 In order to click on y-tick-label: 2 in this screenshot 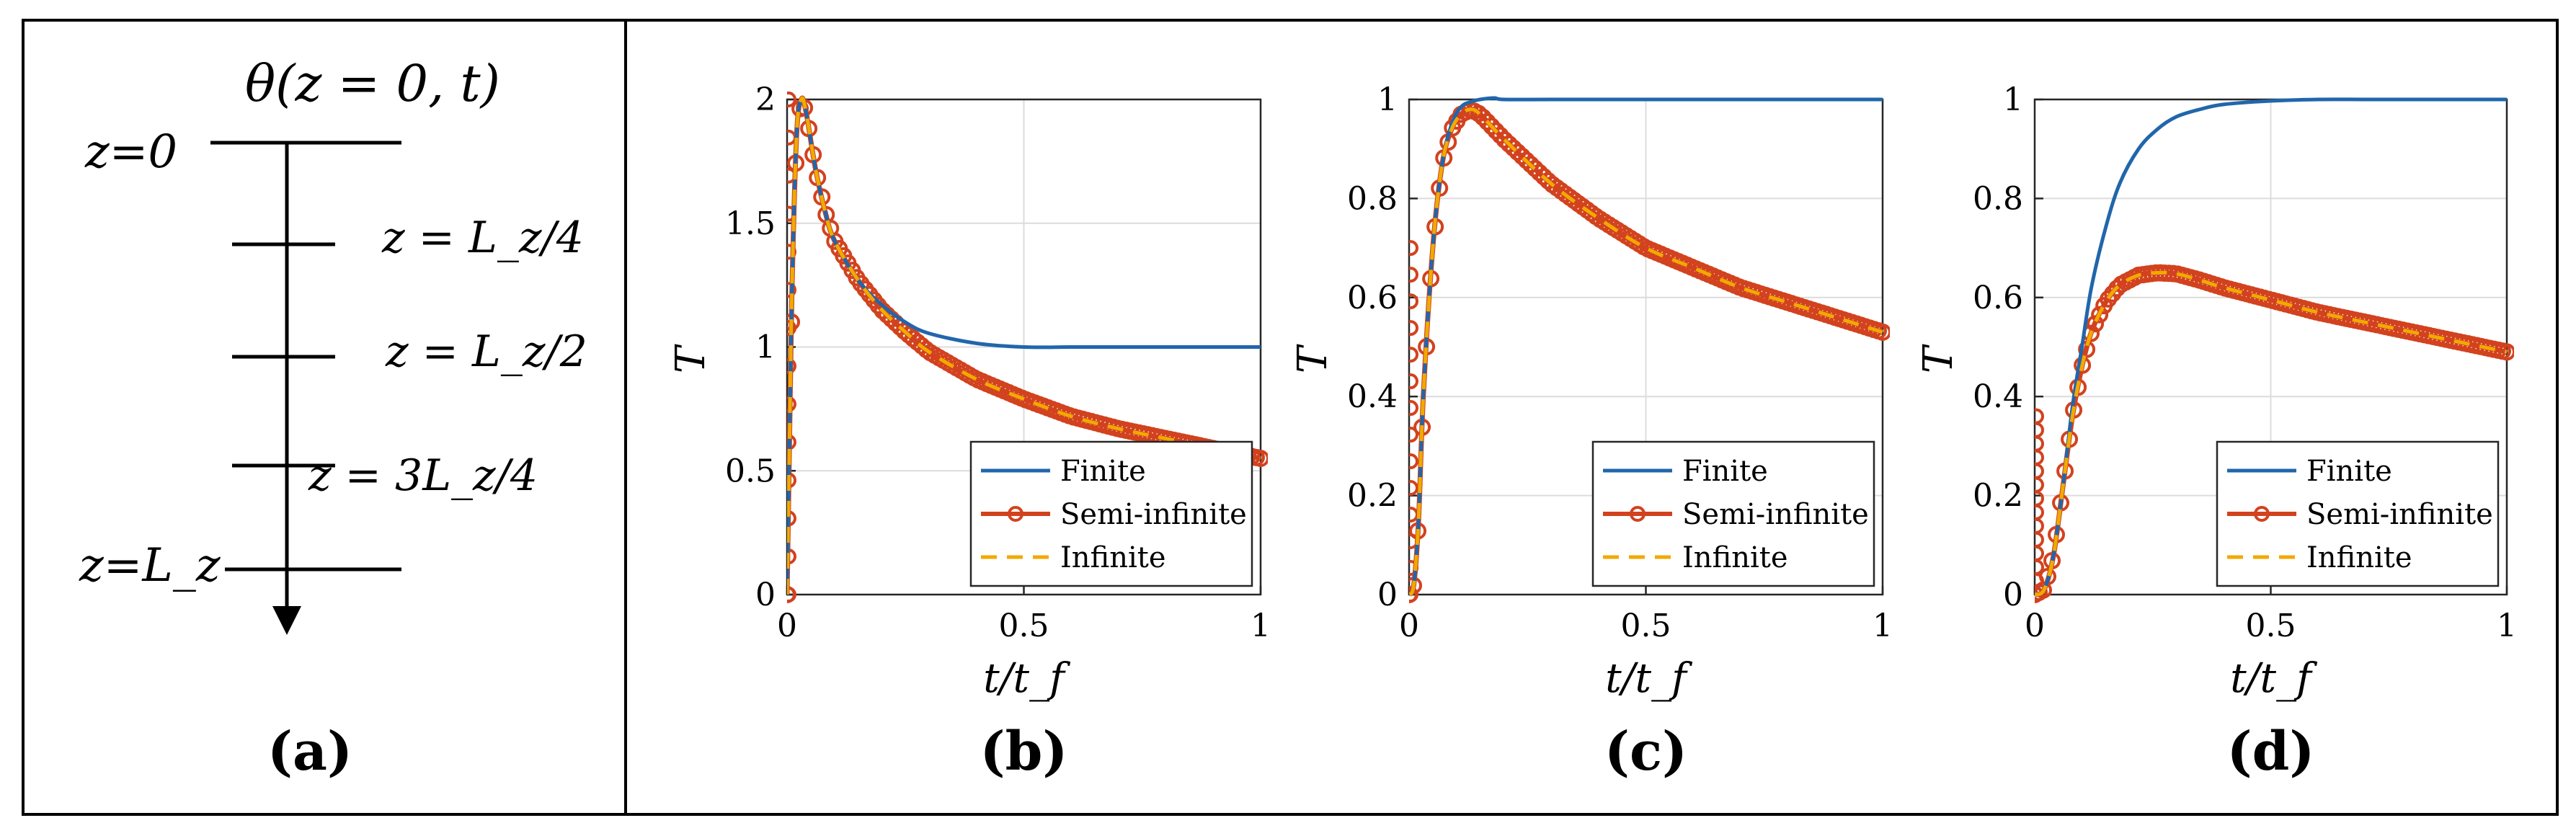, I will do `click(765, 99)`.